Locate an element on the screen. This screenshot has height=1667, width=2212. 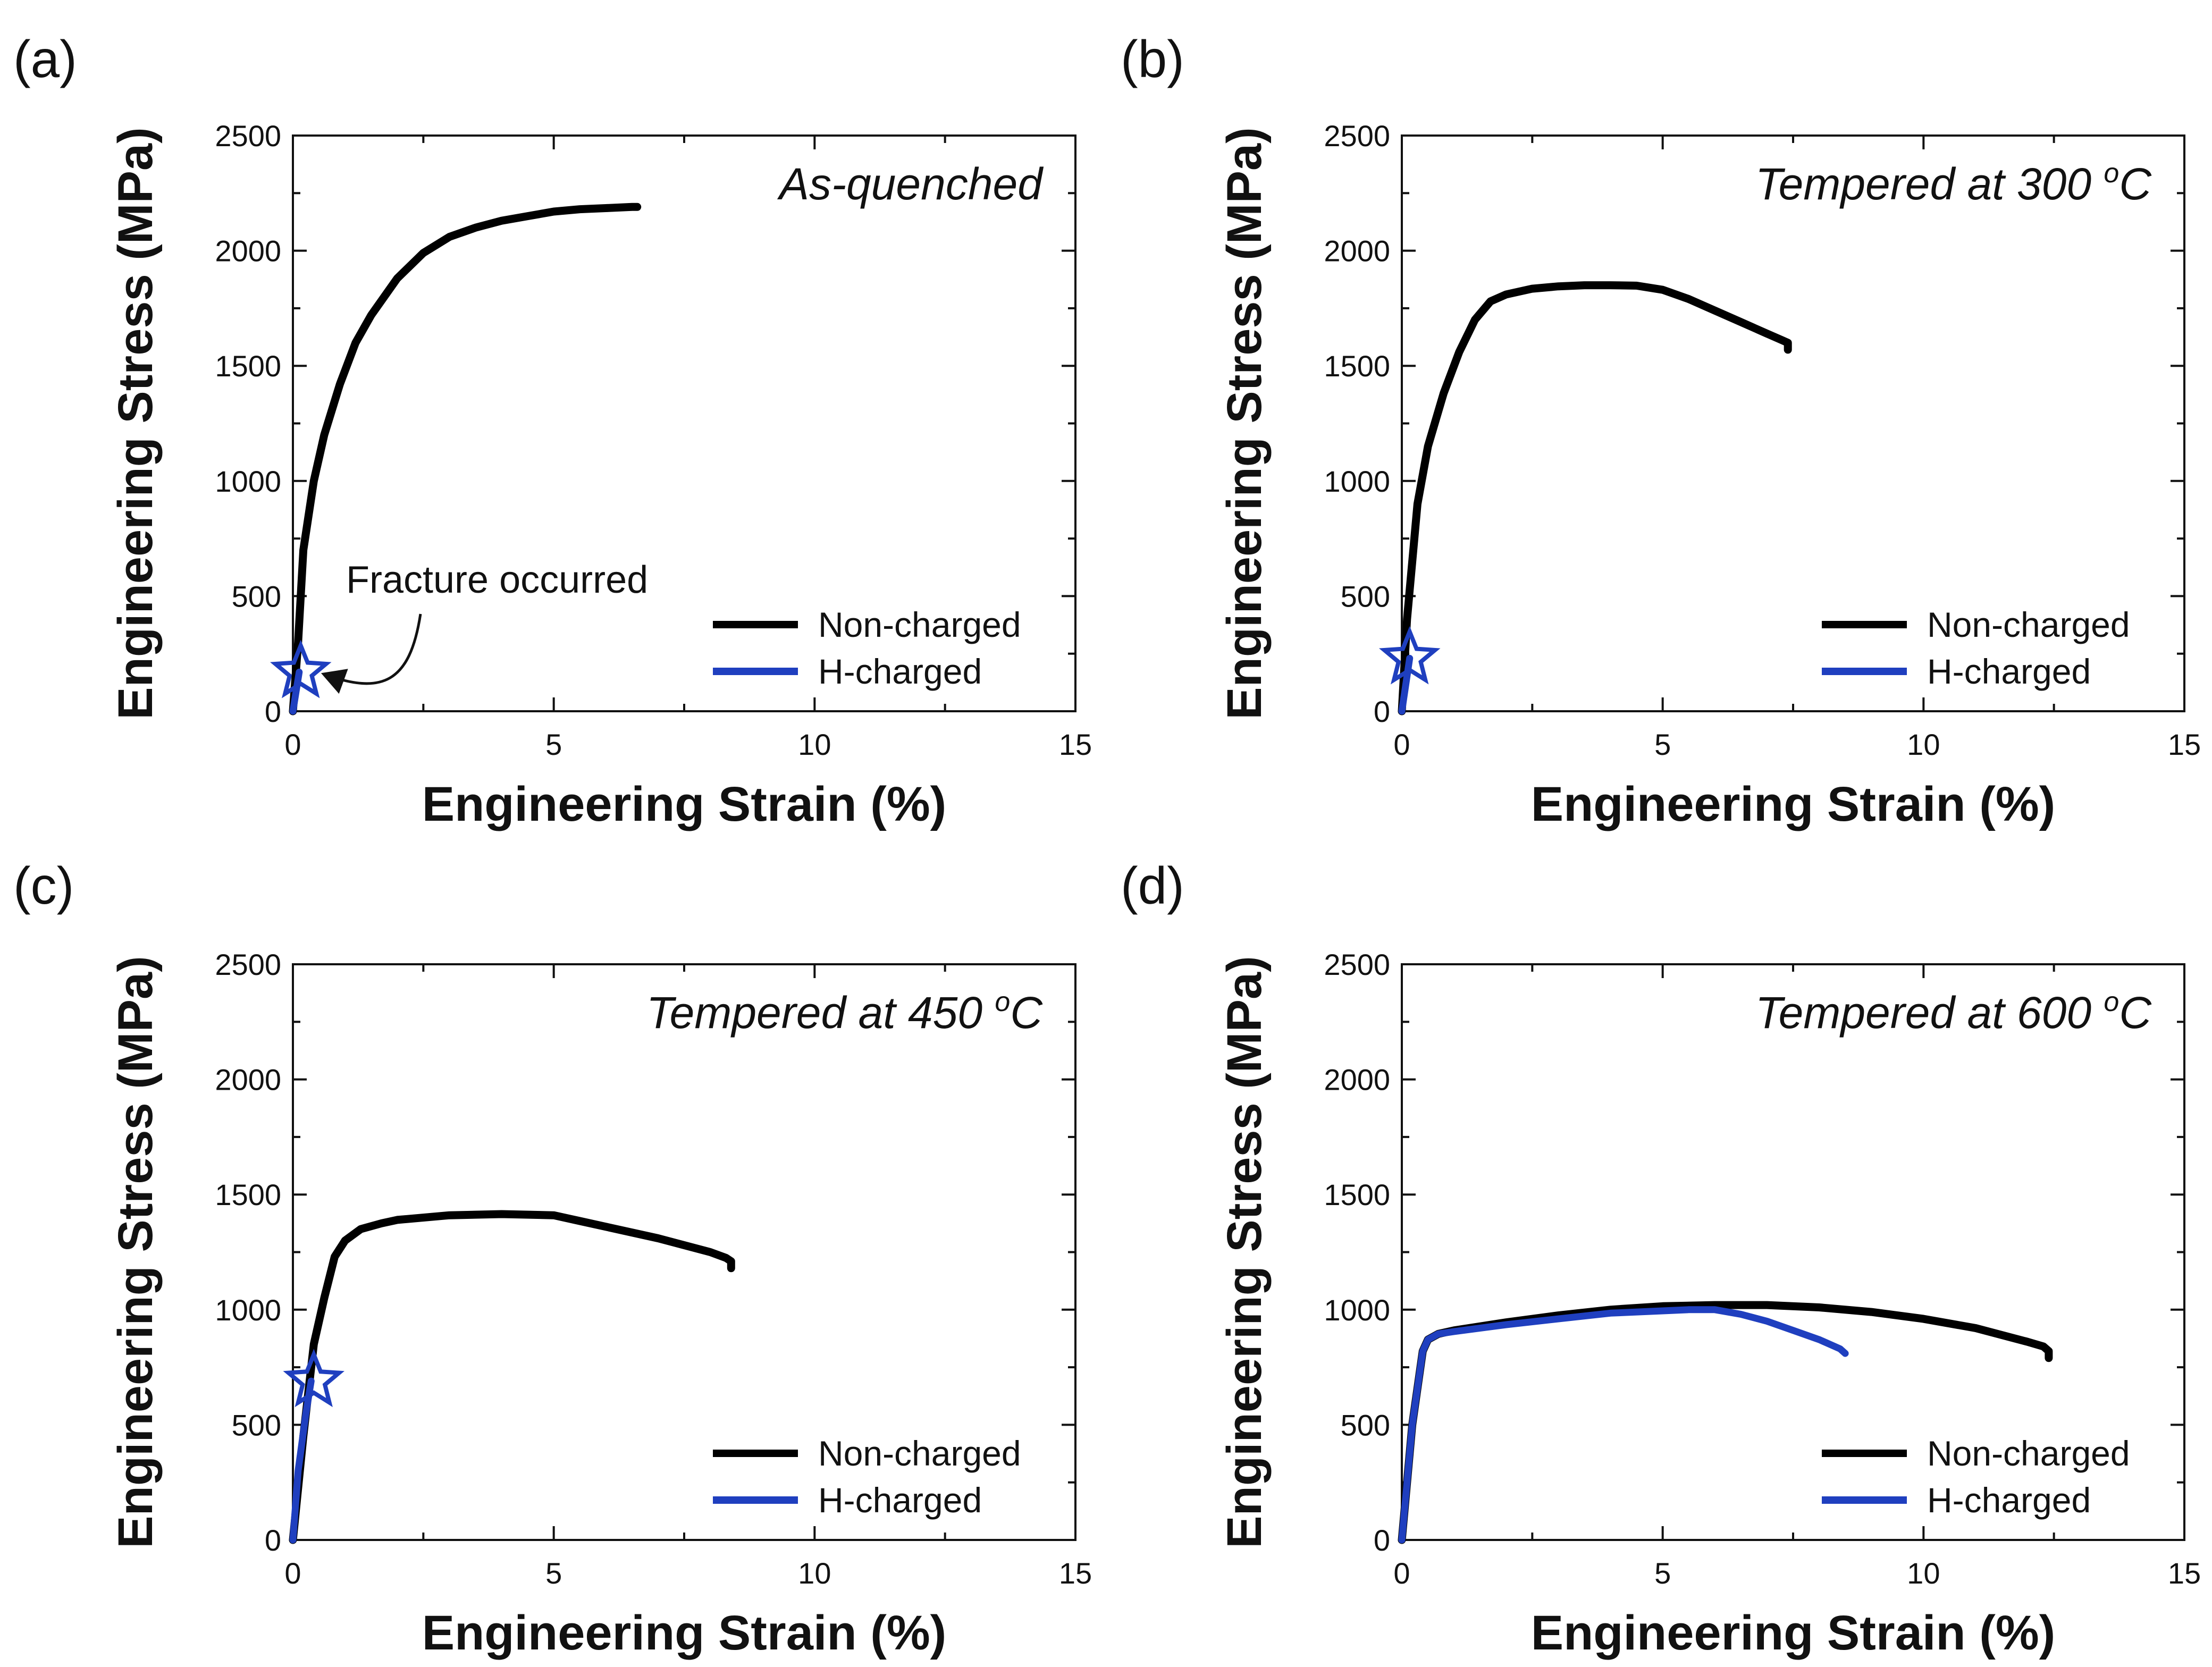
condition-label: Tempered at 450 oC is located at coordinates (844, 1012).